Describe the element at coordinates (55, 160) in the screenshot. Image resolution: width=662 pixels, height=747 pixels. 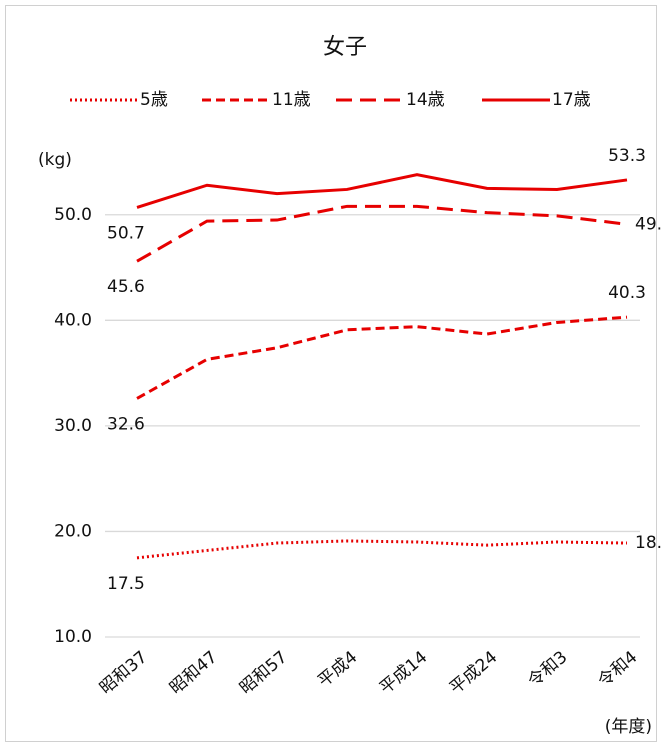
I see `y-unit: (kg)` at that location.